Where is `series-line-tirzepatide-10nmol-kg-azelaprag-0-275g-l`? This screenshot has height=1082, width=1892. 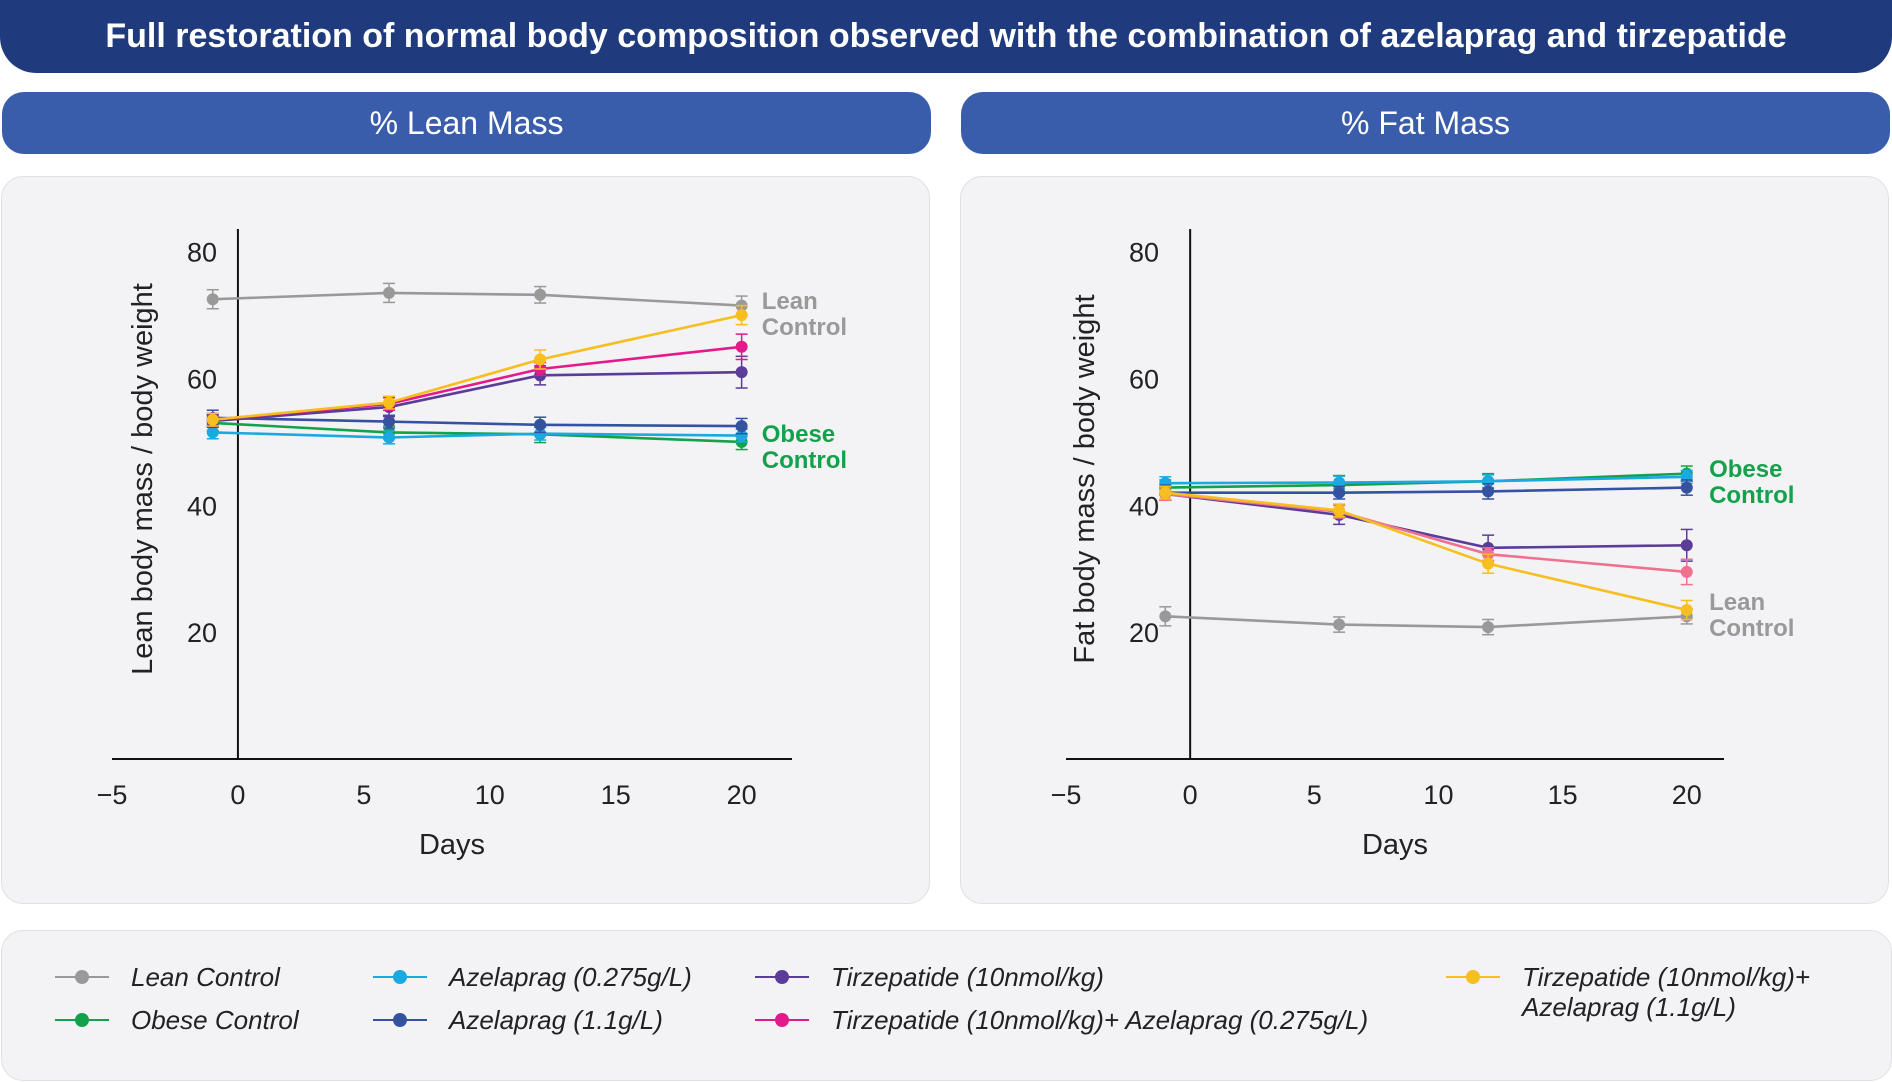
series-line-tirzepatide-10nmol-kg-azelaprag-0-275g-l is located at coordinates (477, 383).